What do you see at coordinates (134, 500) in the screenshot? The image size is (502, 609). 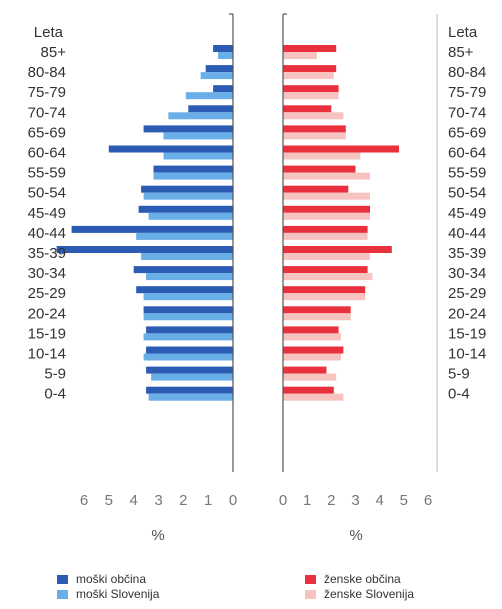 I see `male-tick-4: 4` at bounding box center [134, 500].